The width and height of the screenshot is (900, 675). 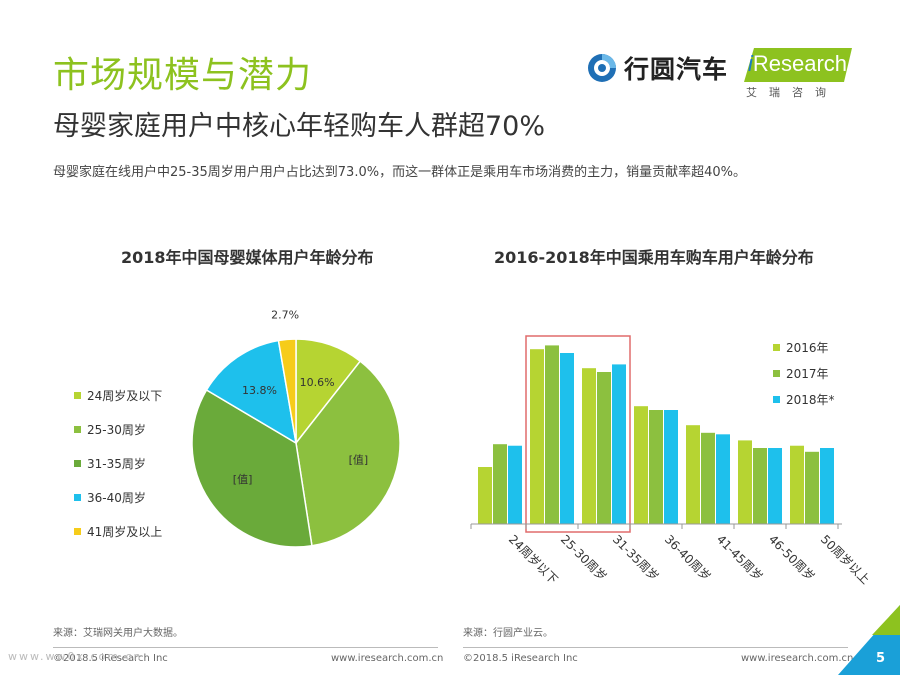 I want to click on pie-chart-title: 2018年中国母婴媒体用户年龄分布, so click(x=247, y=257).